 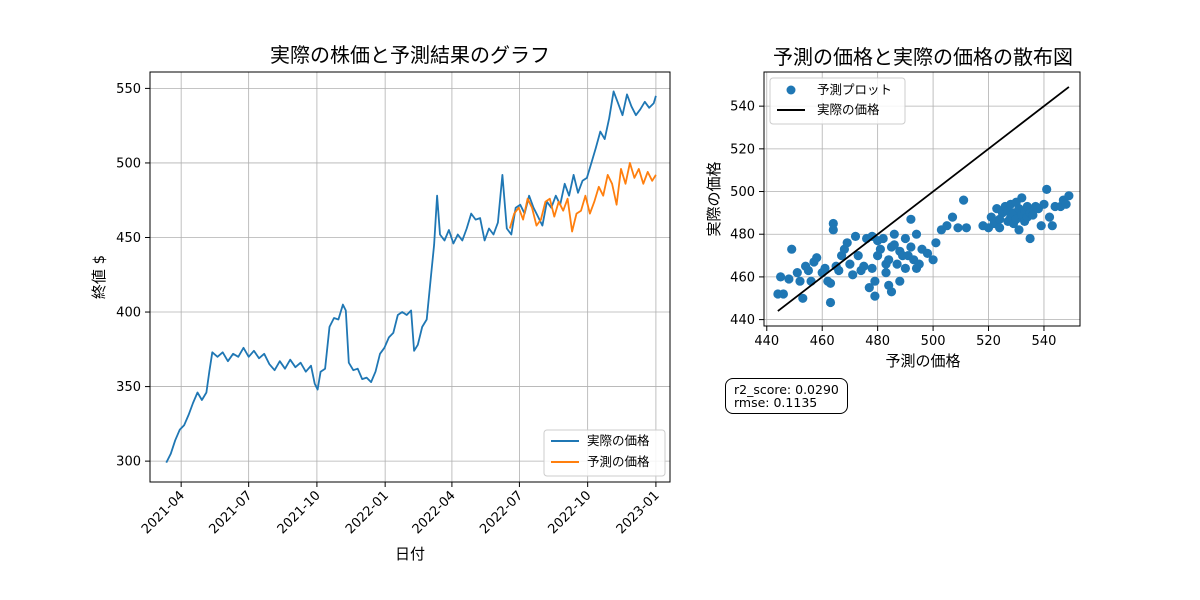 What do you see at coordinates (99, 277) in the screenshot?
I see `line-chart-y-label: 終値 $` at bounding box center [99, 277].